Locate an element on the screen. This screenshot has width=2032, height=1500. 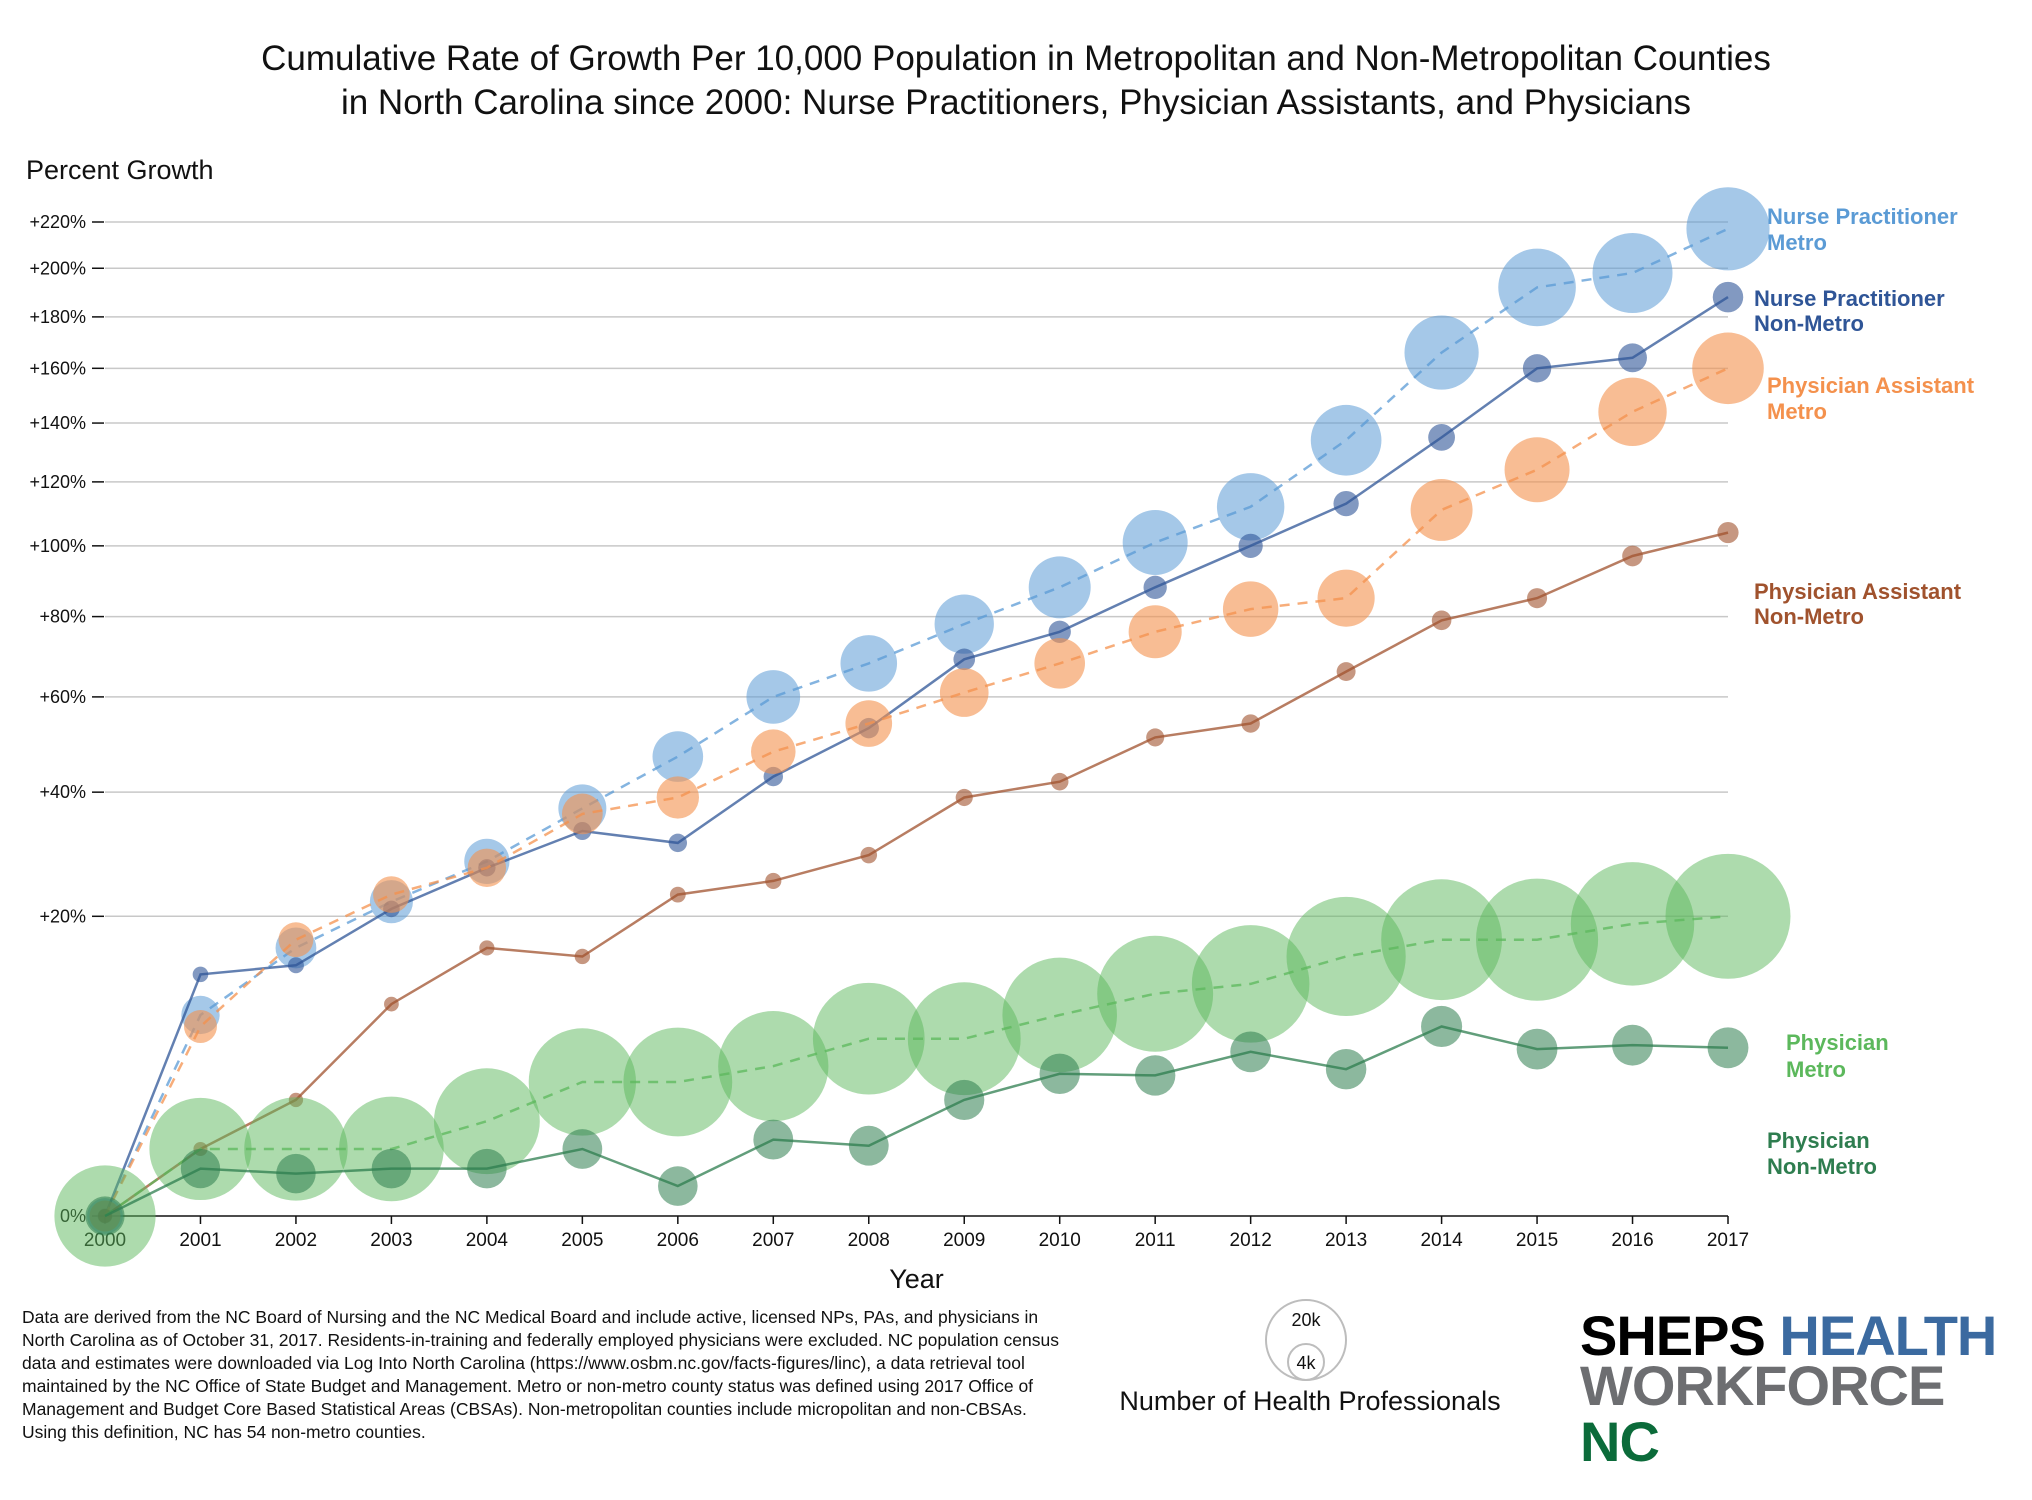
y-tick-label: +160% is located at coordinates (57, 368).